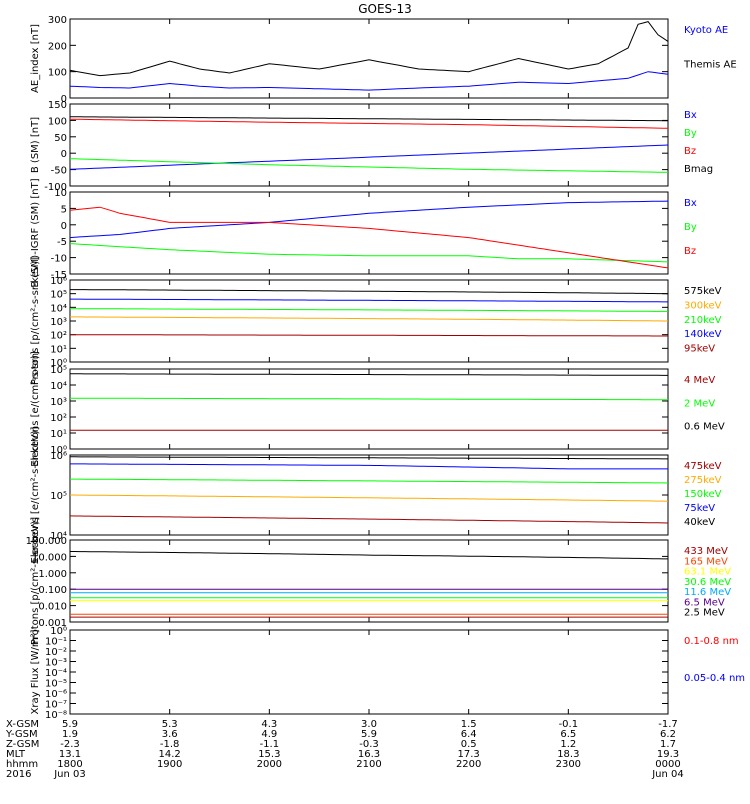  Describe the element at coordinates (170, 744) in the screenshot. I see `ephemeris-value: -1.8` at that location.